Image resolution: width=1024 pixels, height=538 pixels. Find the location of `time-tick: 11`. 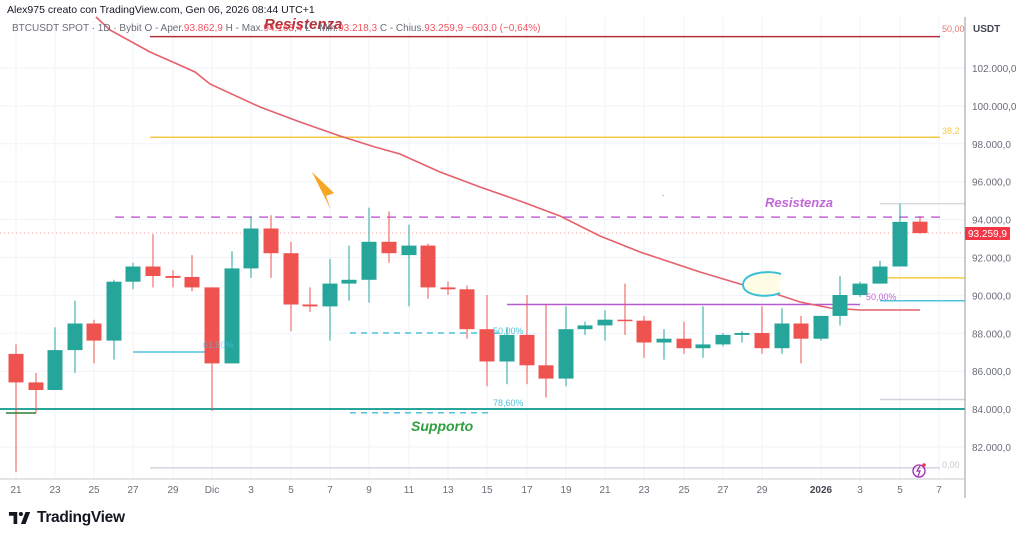

time-tick: 11 is located at coordinates (409, 490).